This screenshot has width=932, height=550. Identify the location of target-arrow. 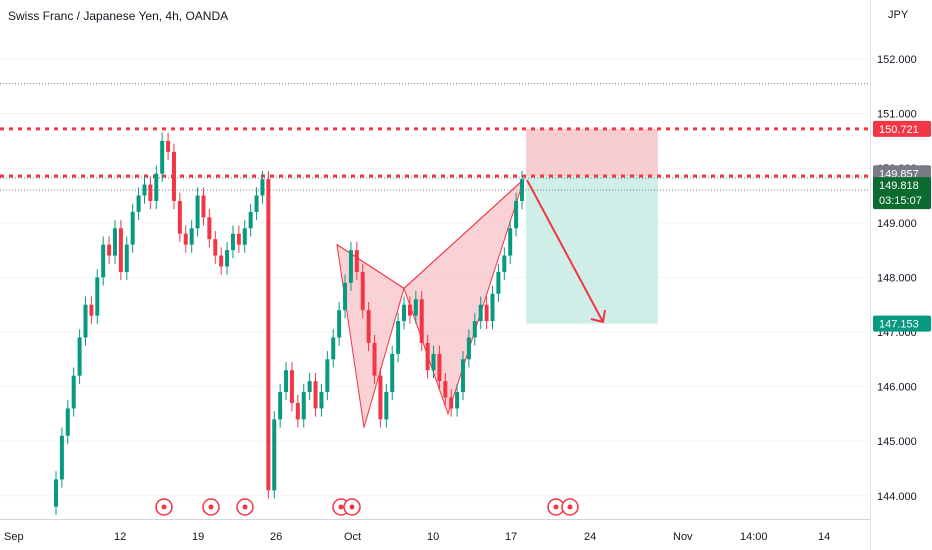
(566, 251).